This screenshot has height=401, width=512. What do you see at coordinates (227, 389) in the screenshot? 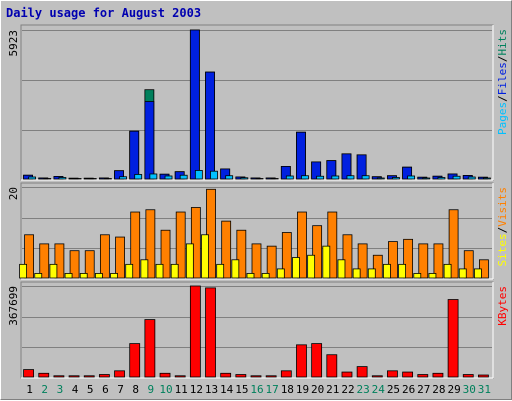
I see `day-label-14: 14` at bounding box center [227, 389].